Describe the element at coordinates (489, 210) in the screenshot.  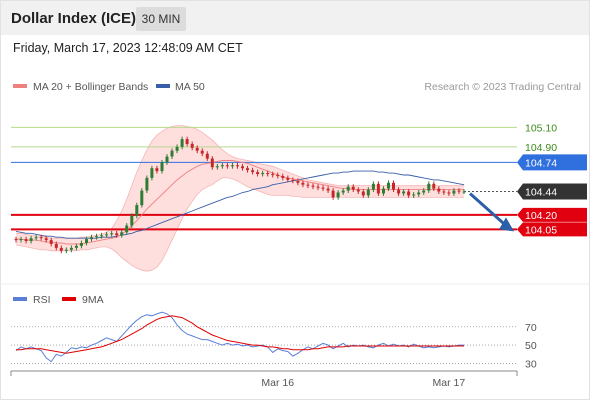
I see `forecast-arrow-shaft` at that location.